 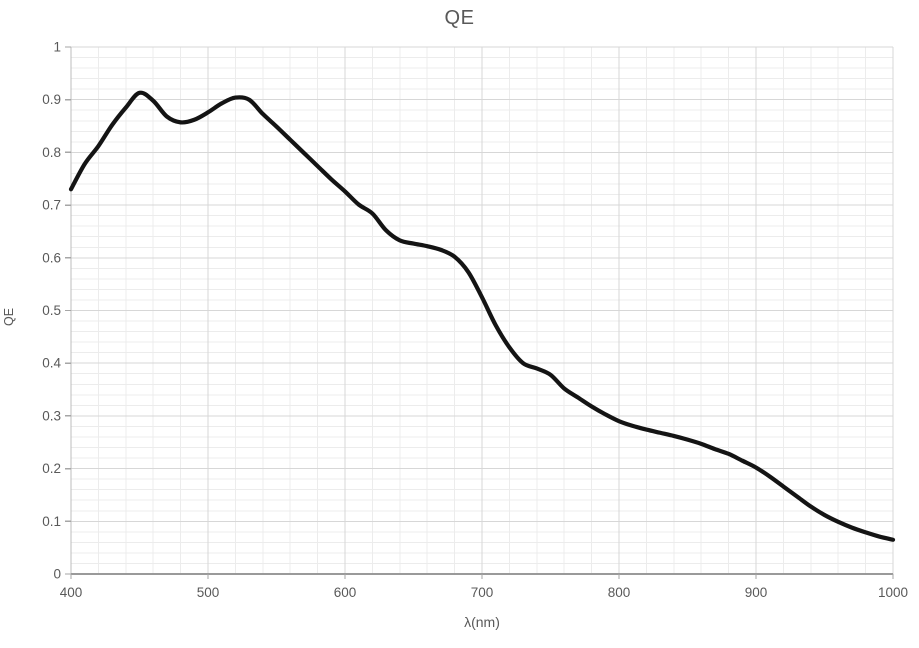 What do you see at coordinates (51, 257) in the screenshot?
I see `y-tick-label: 0.6` at bounding box center [51, 257].